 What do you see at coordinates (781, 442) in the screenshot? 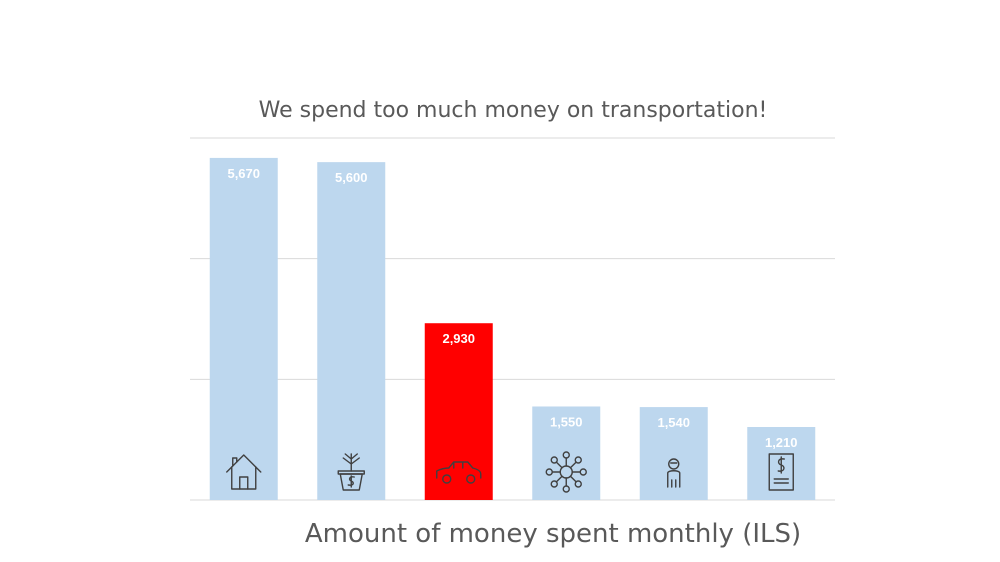
I see `bar-value-label: 1,210` at bounding box center [781, 442].